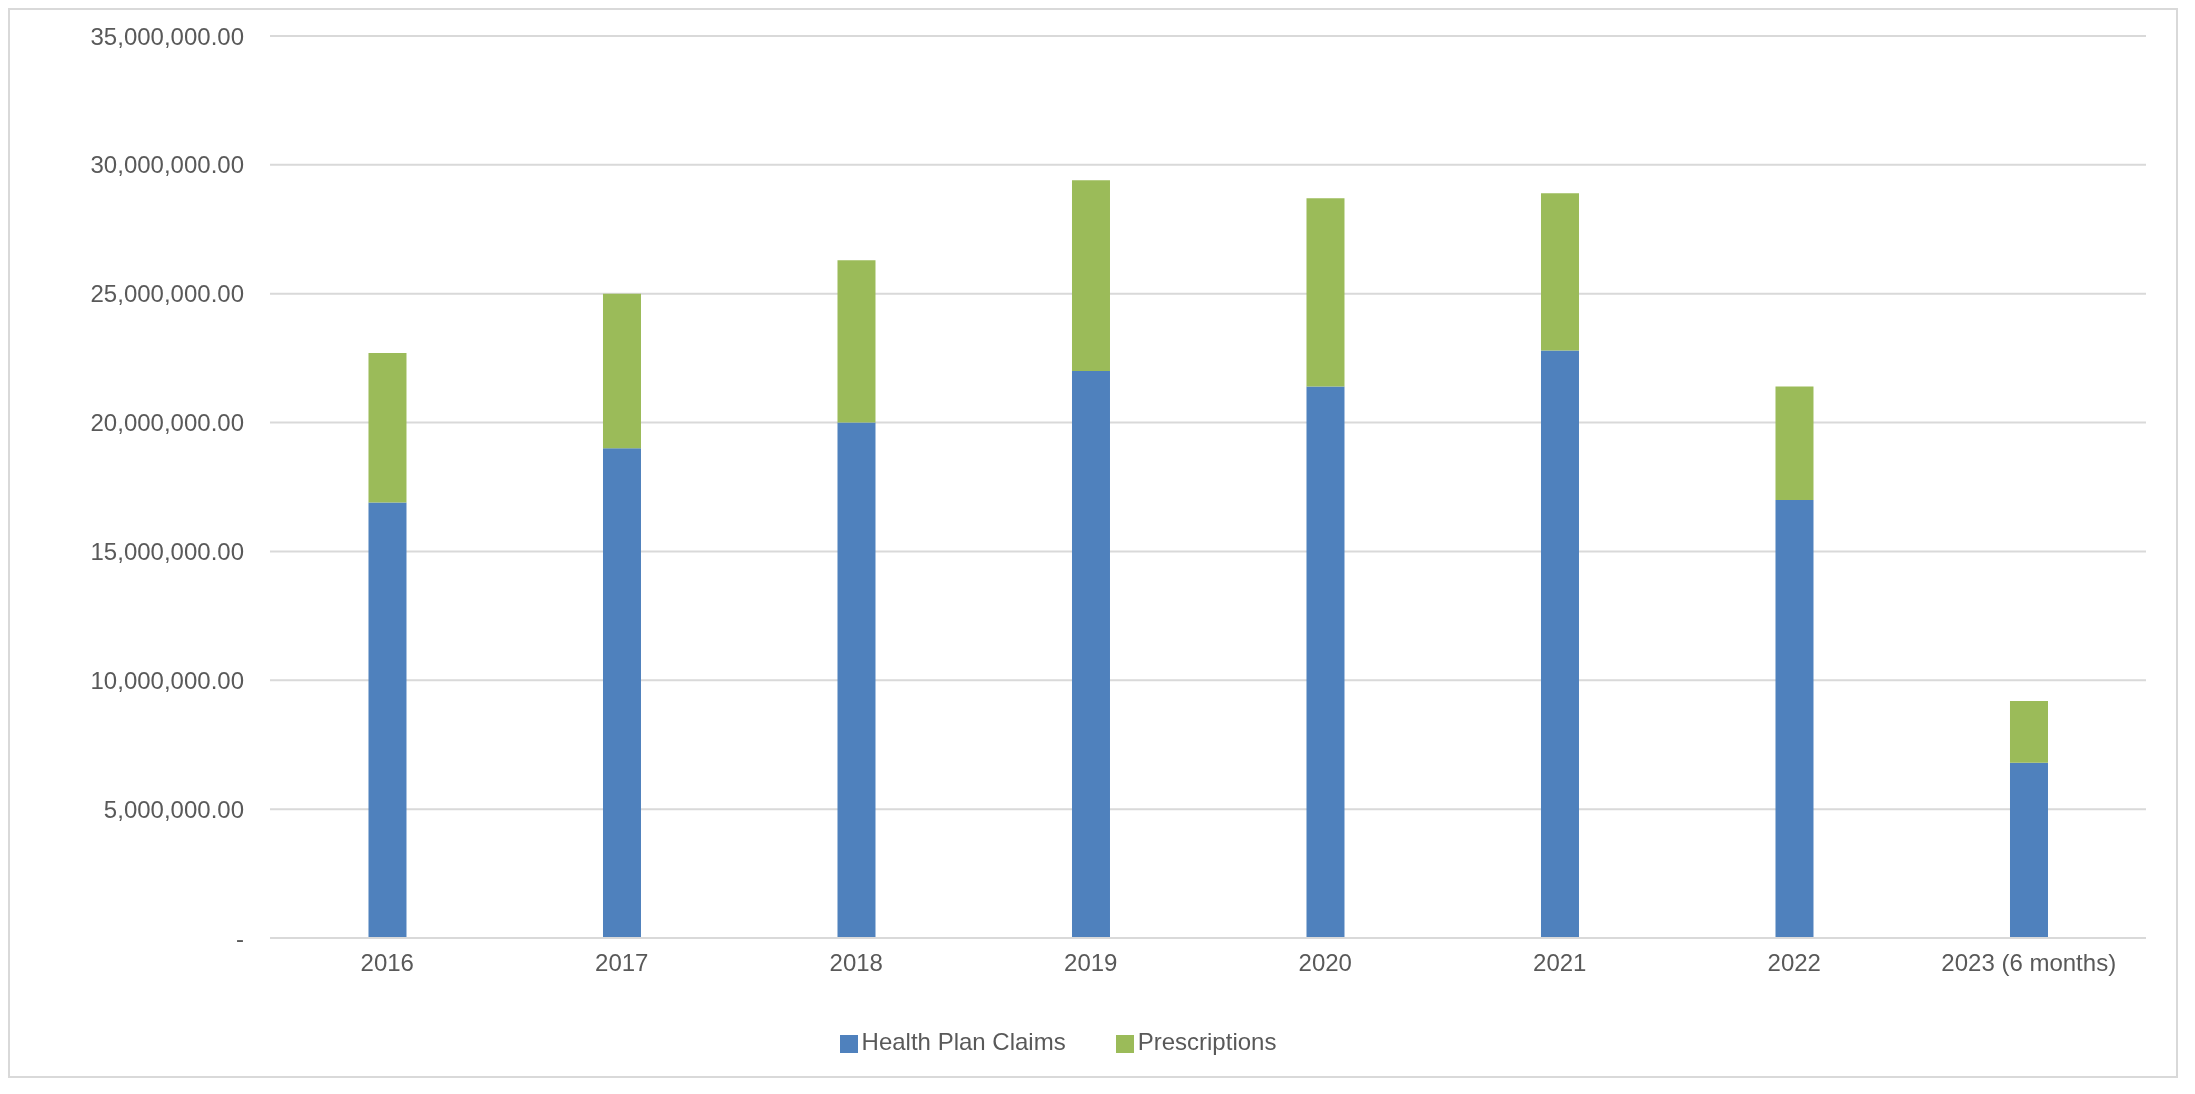 The width and height of the screenshot is (2195, 1094). What do you see at coordinates (1794, 963) in the screenshot?
I see `x-tick-label: 2022` at bounding box center [1794, 963].